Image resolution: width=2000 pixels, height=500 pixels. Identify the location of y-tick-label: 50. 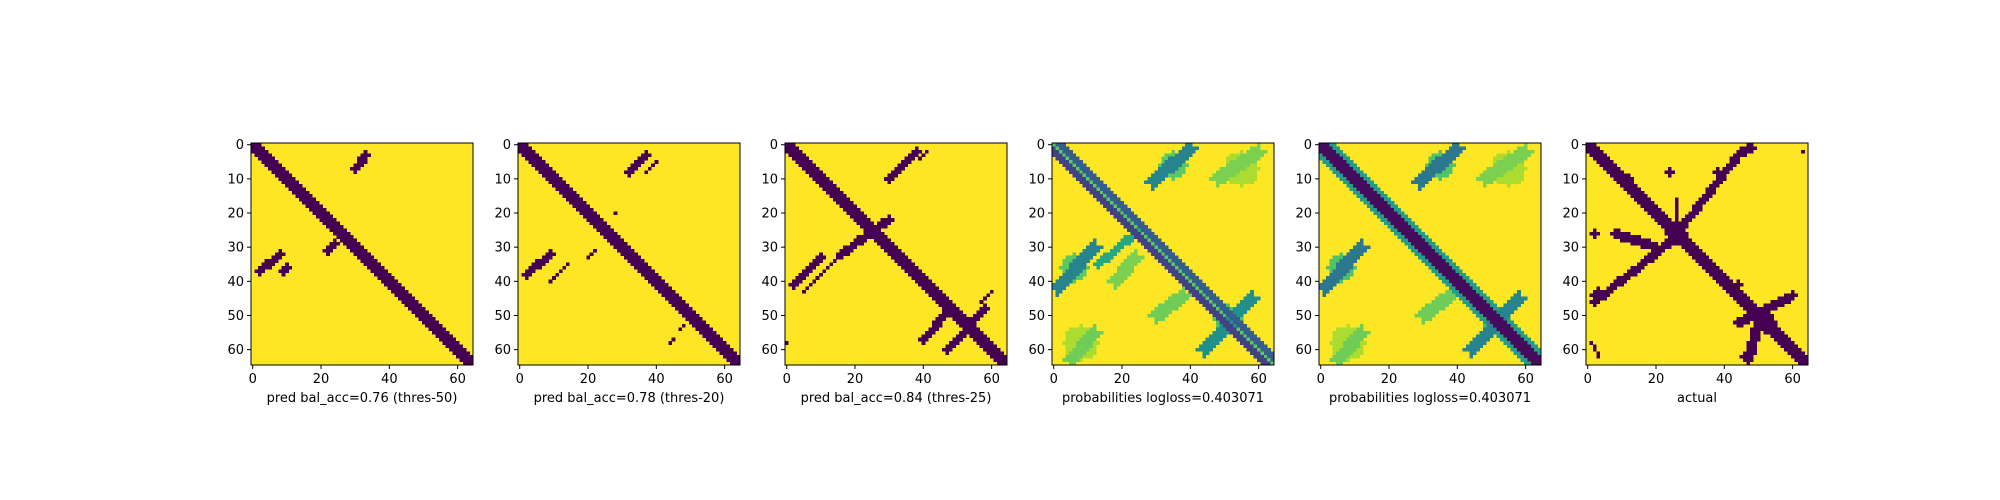
(1570, 316).